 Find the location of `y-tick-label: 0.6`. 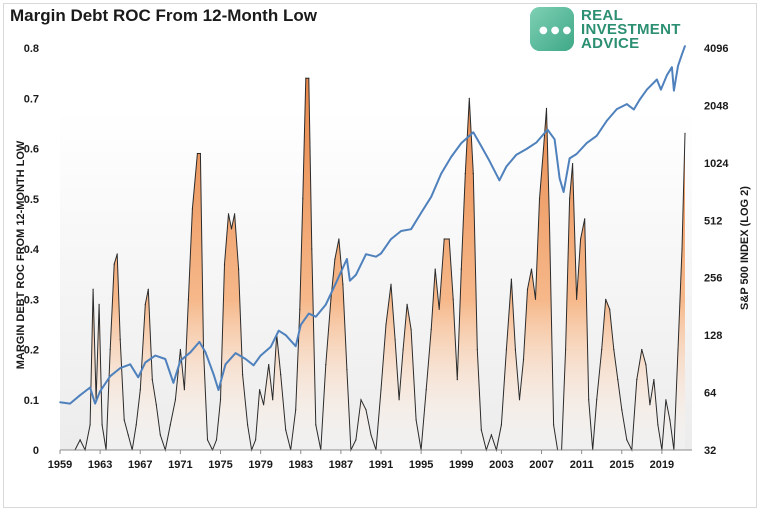

y-tick-label: 0.6 is located at coordinates (31, 150).